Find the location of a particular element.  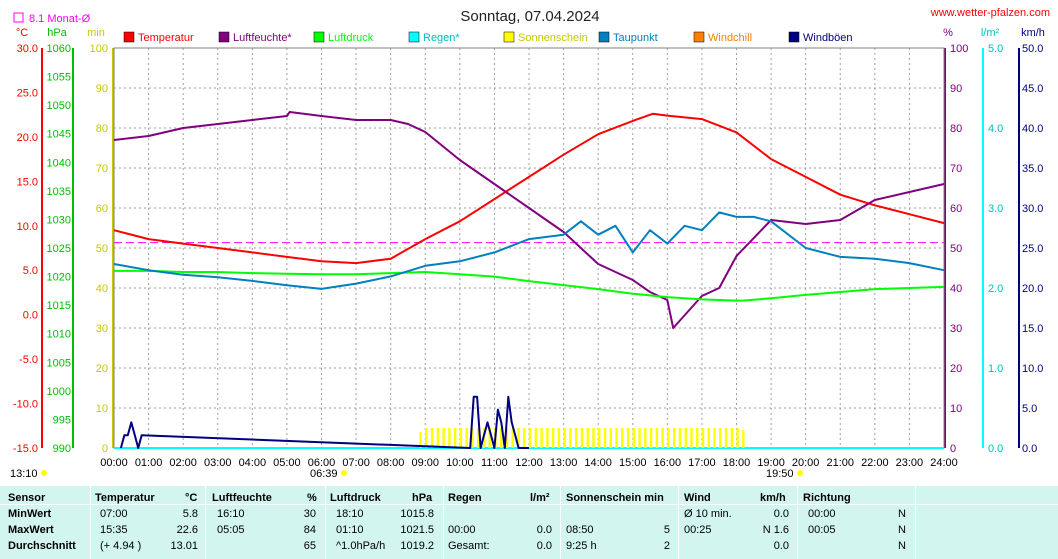

stats-cell: 84 is located at coordinates (309, 530).